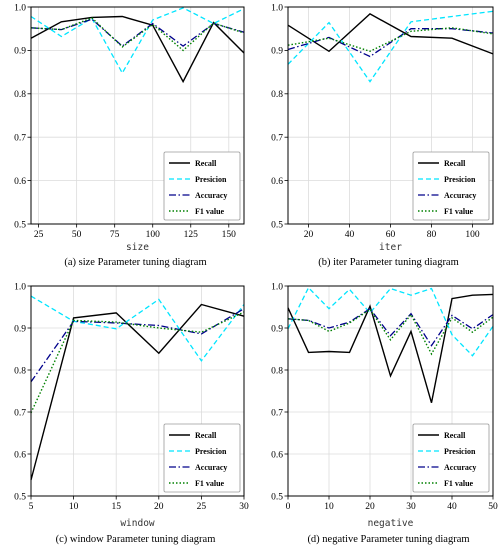  Describe the element at coordinates (31, 507) in the screenshot. I see `x-tick-label: 5` at that location.